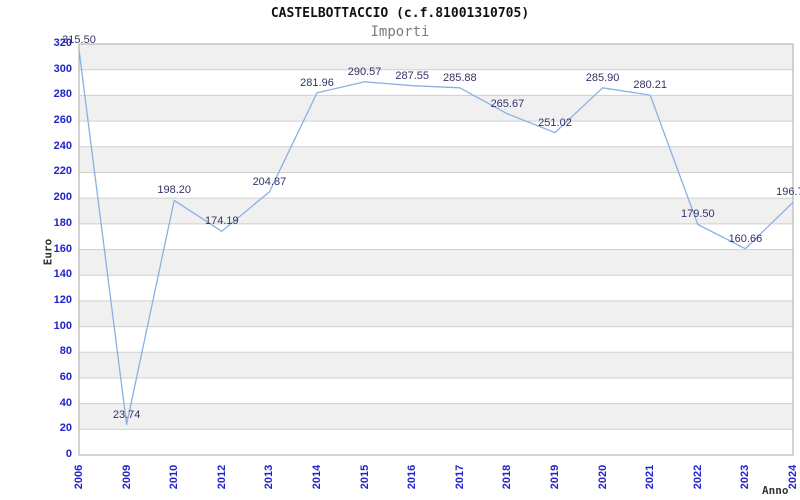 The width and height of the screenshot is (800, 500). What do you see at coordinates (126, 477) in the screenshot?
I see `x-tick-label: 2009` at bounding box center [126, 477].